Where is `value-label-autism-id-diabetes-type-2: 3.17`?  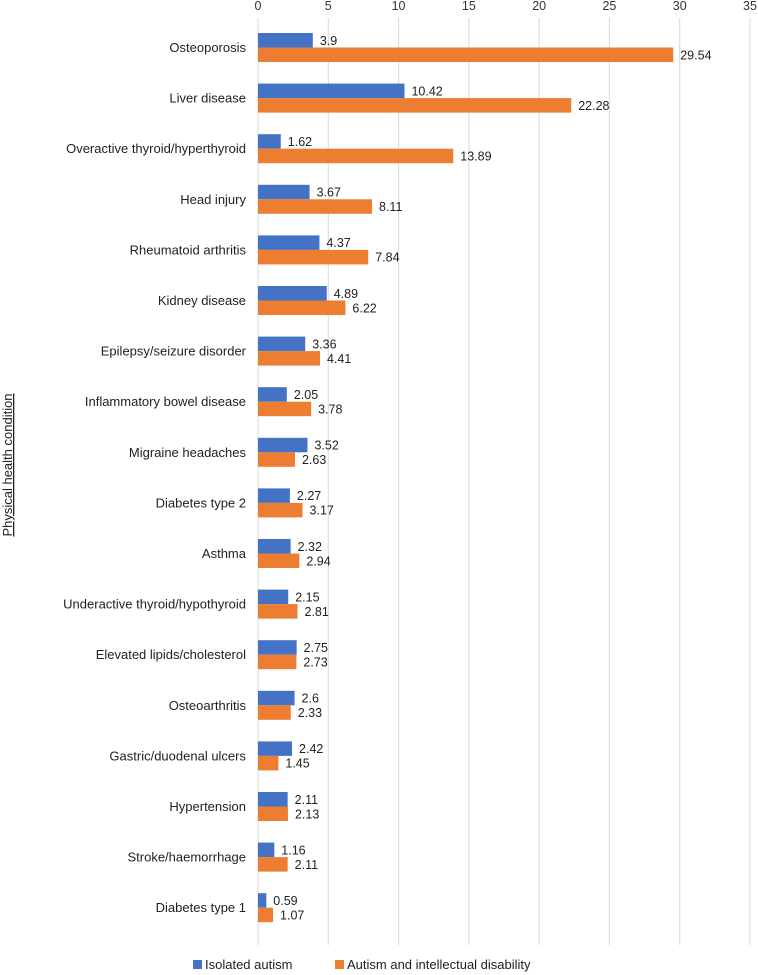
value-label-autism-id-diabetes-type-2: 3.17 is located at coordinates (322, 511).